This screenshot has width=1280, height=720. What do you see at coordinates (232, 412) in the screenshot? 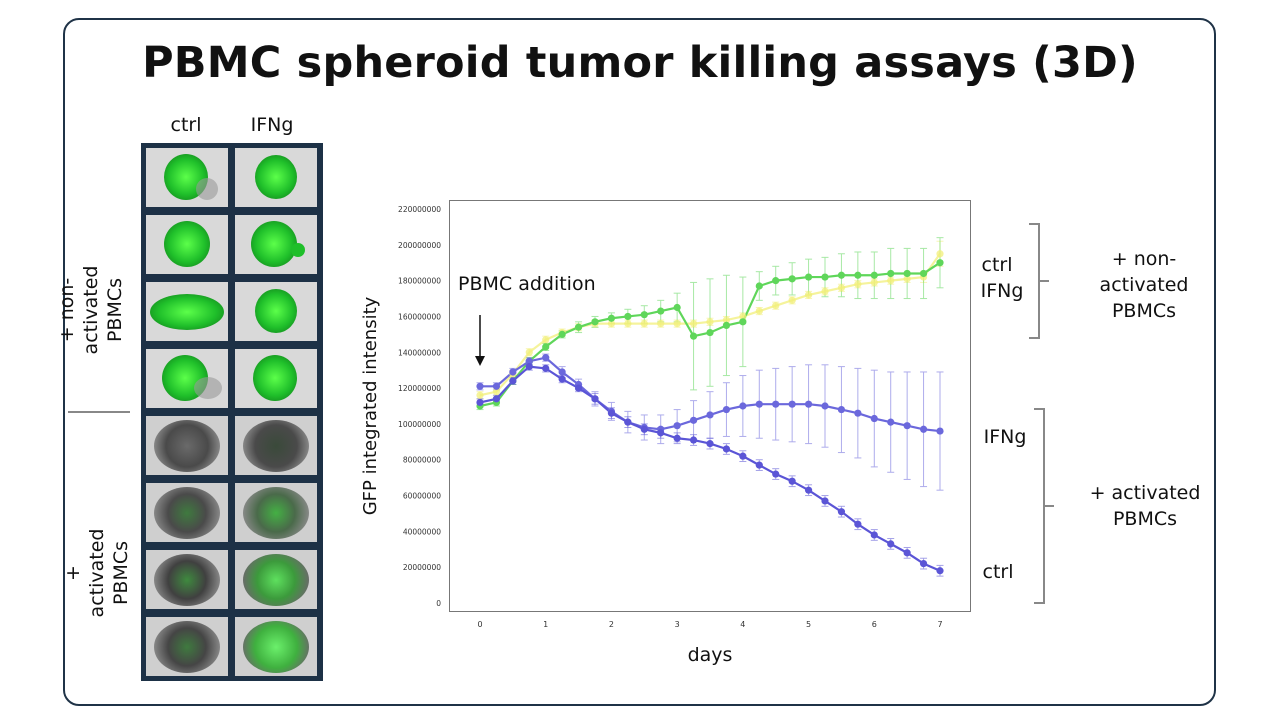
I see `spheroid-image-grid` at bounding box center [232, 412].